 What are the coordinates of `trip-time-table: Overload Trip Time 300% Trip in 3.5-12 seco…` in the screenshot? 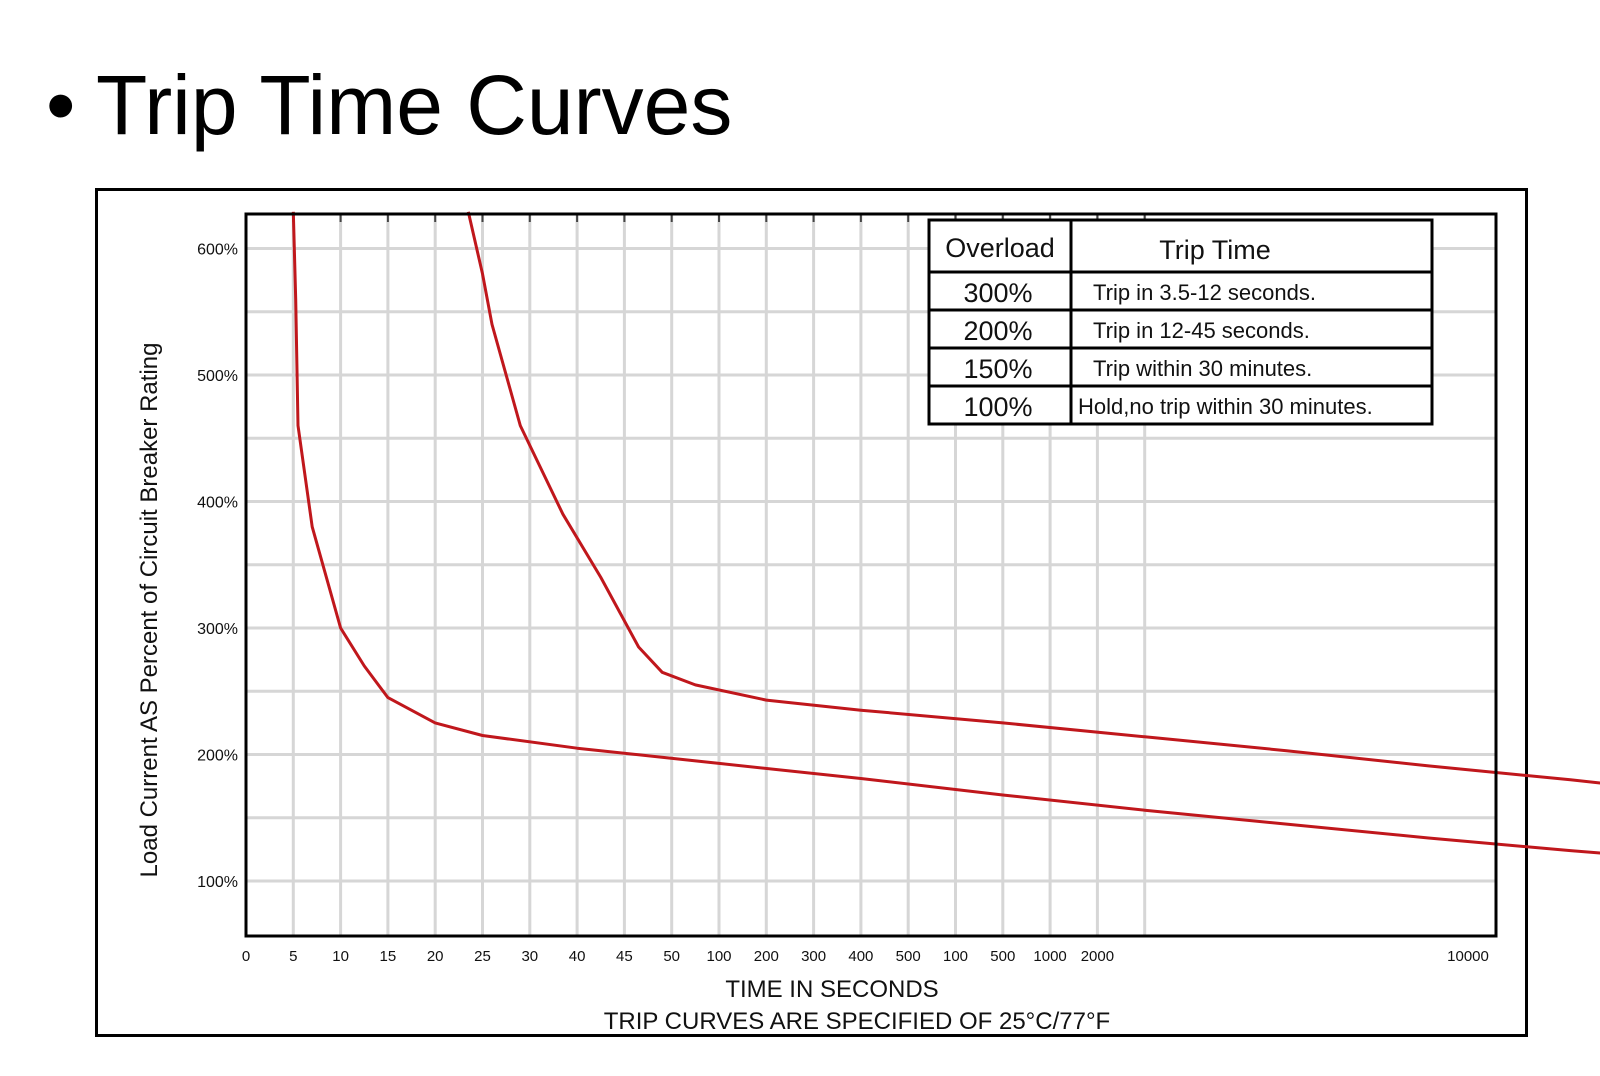 It's located at (1180, 322).